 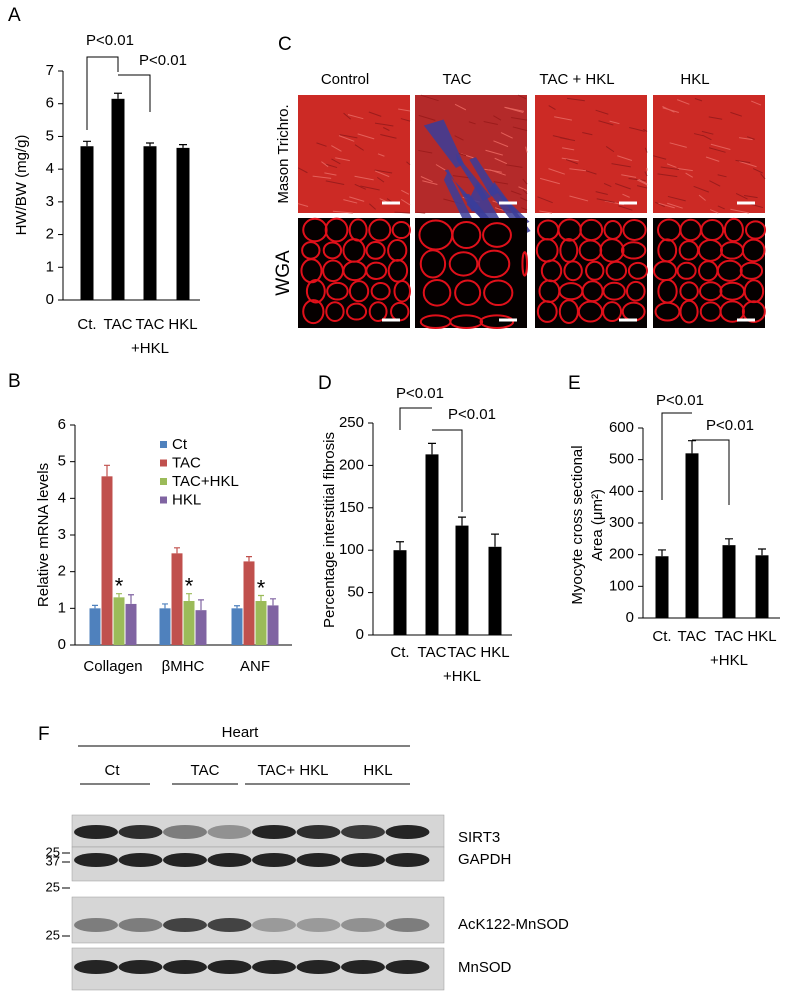 What do you see at coordinates (351, 549) in the screenshot?
I see `y-tick-label: 100` at bounding box center [351, 549].